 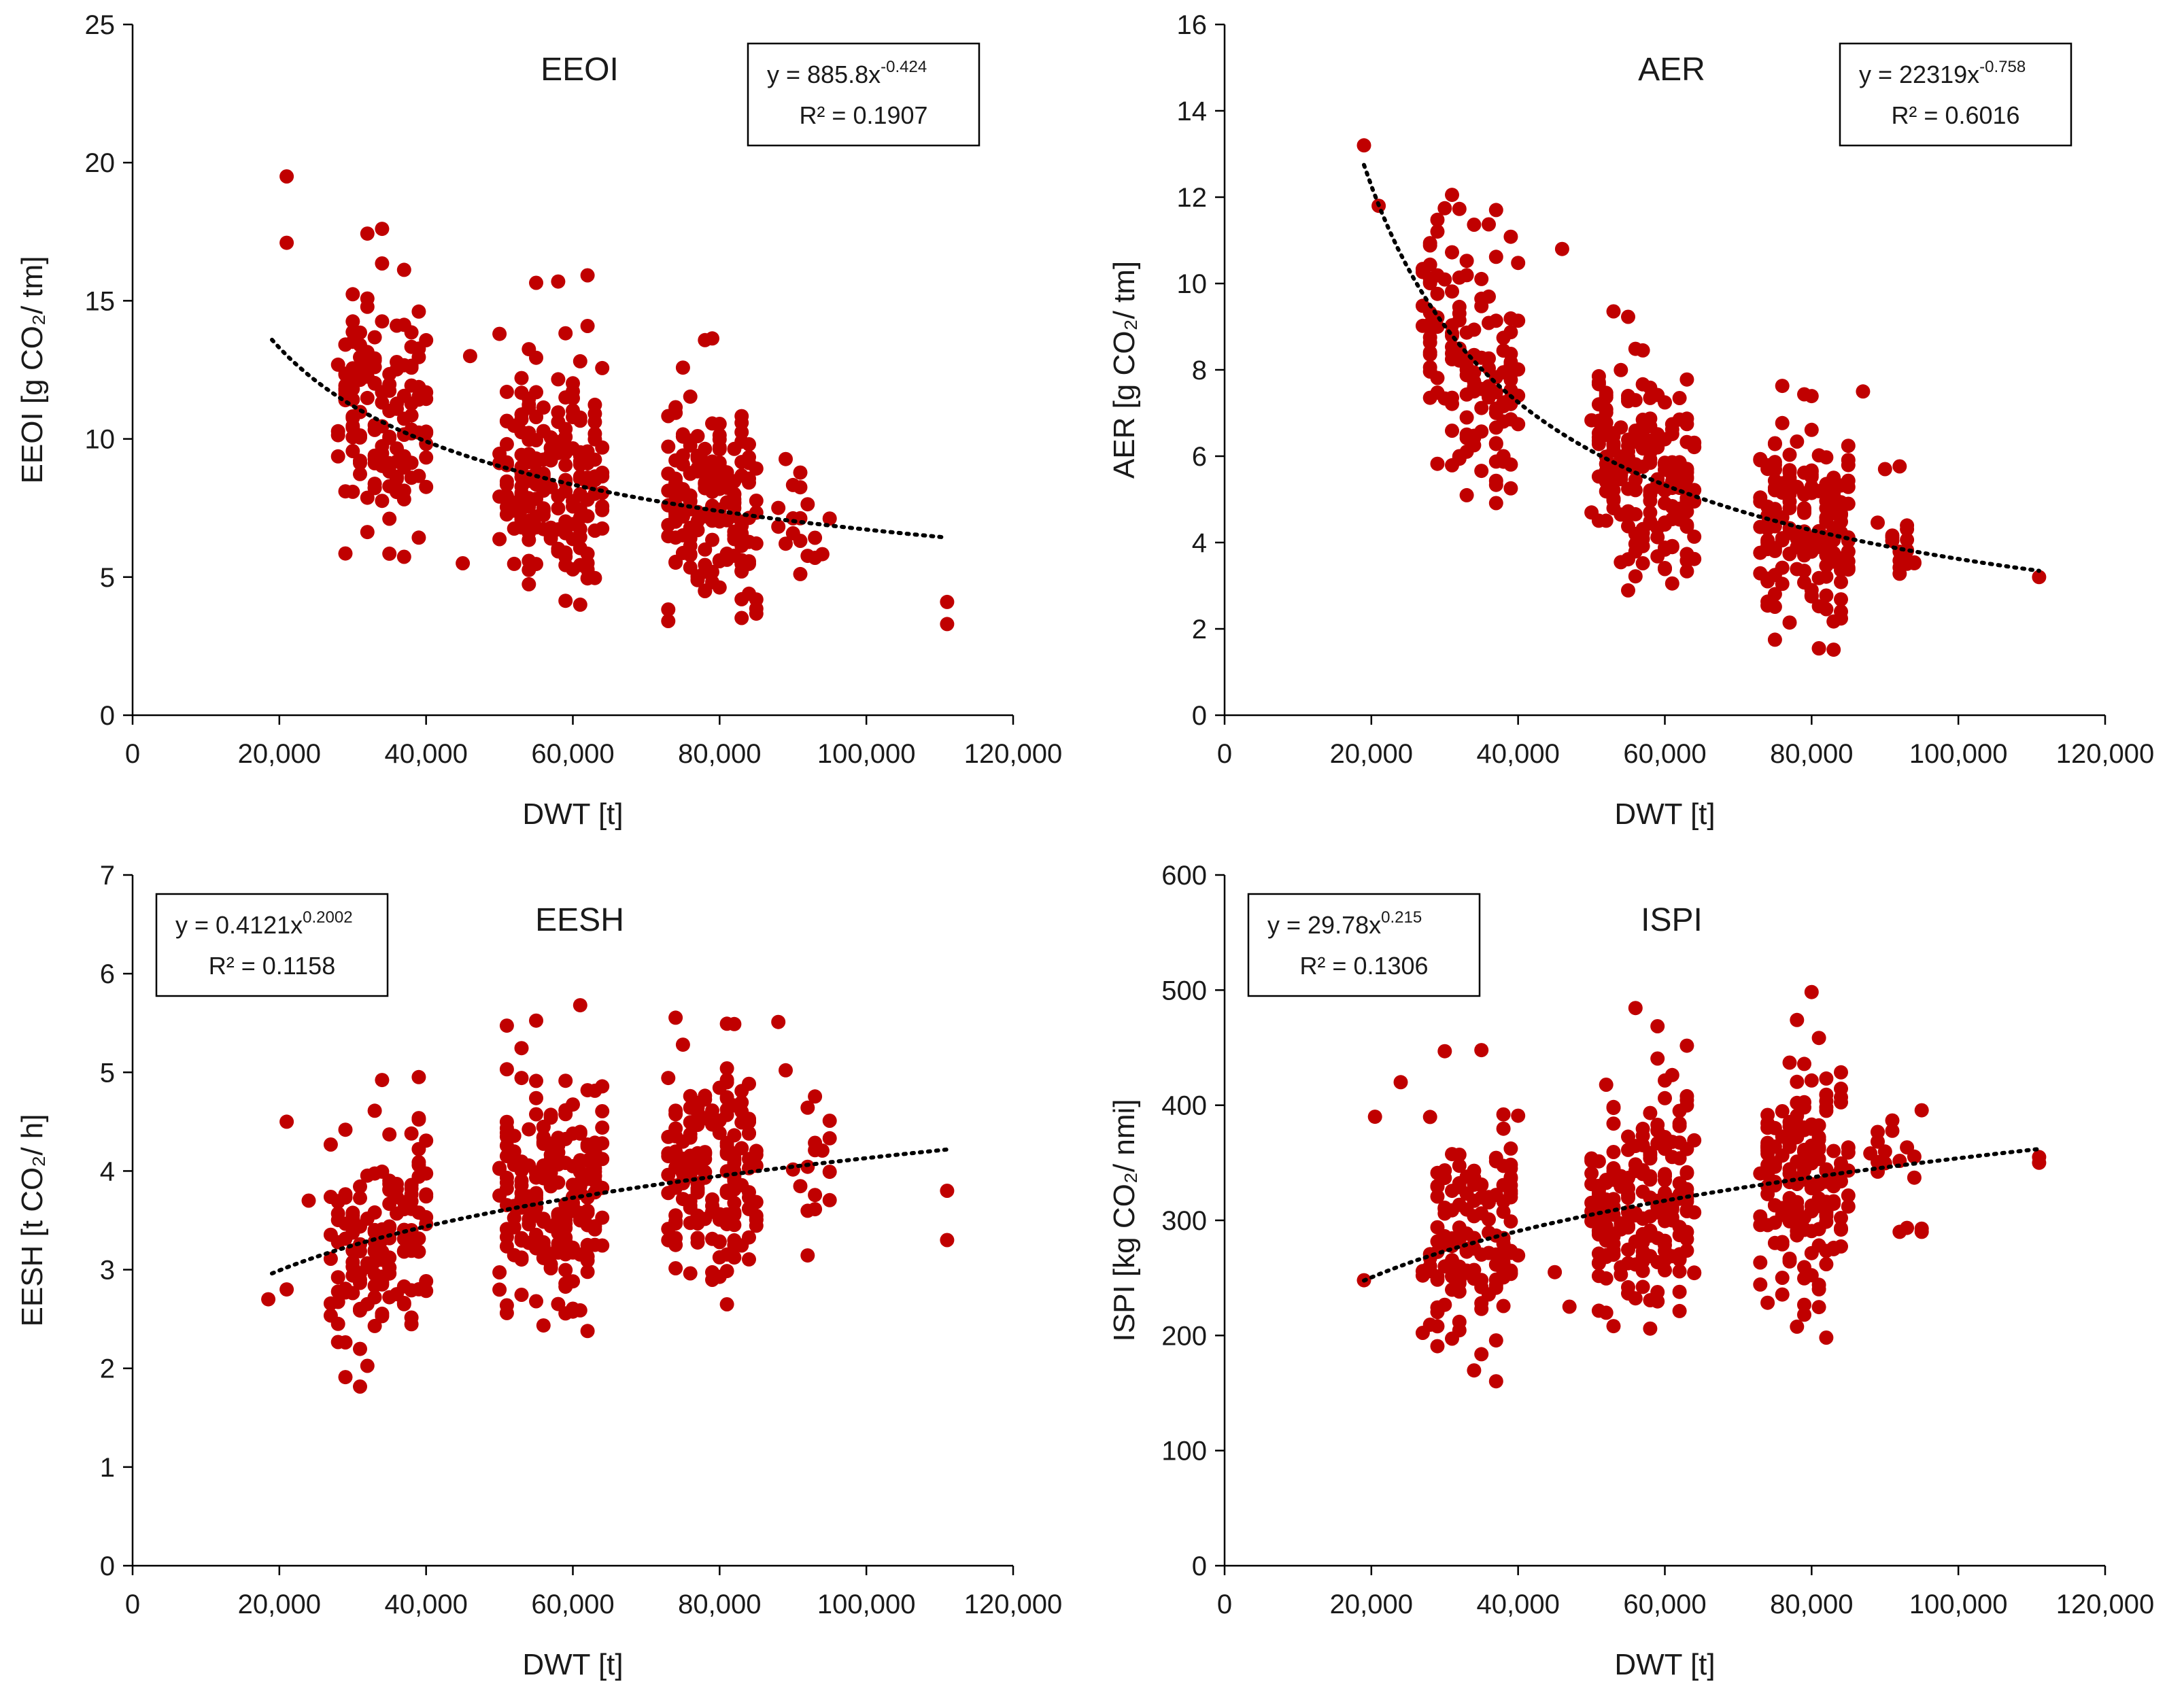 What do you see at coordinates (1402, 917) in the screenshot?
I see `equation-exponent: 0.215` at bounding box center [1402, 917].